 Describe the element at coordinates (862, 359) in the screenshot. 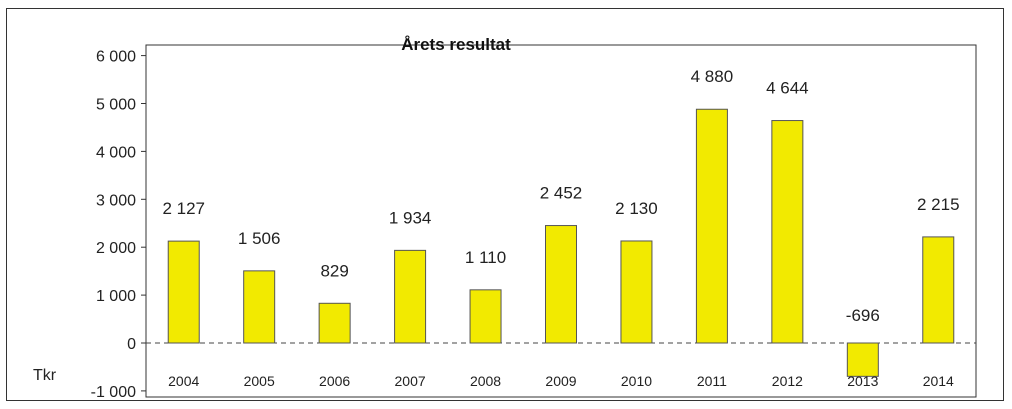

I see `bar-2013` at that location.